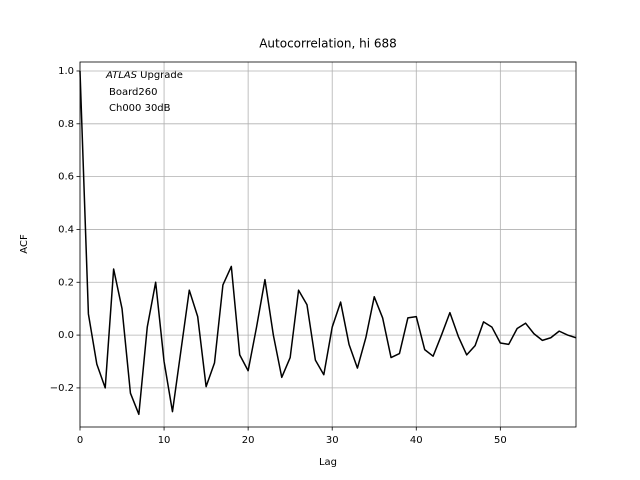 The height and width of the screenshot is (480, 640). Describe the element at coordinates (80, 440) in the screenshot. I see `x-tick-label: 0` at that location.